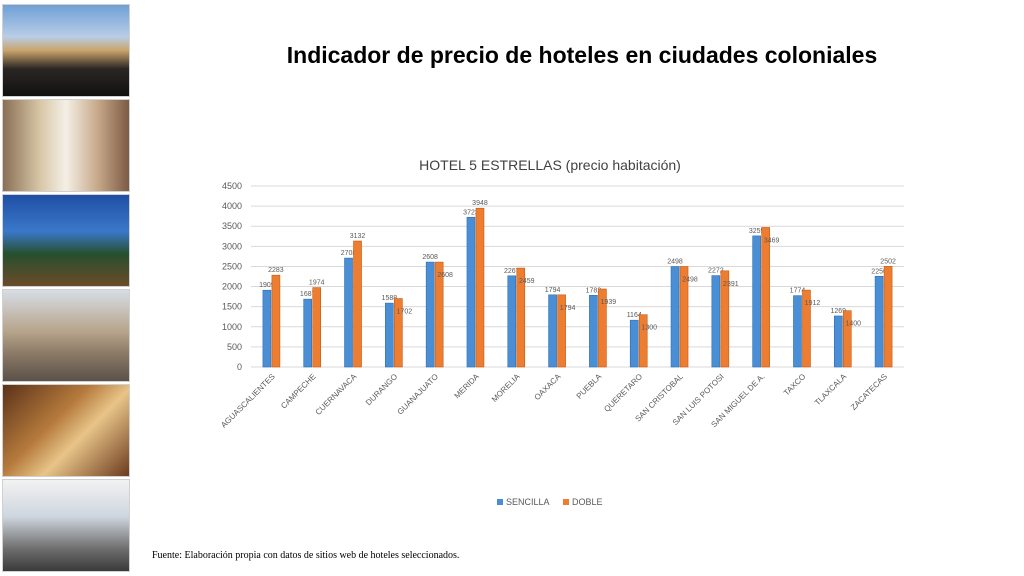 The image size is (1024, 576). I want to click on x-category-label: GUANAJUATO, so click(418, 394).